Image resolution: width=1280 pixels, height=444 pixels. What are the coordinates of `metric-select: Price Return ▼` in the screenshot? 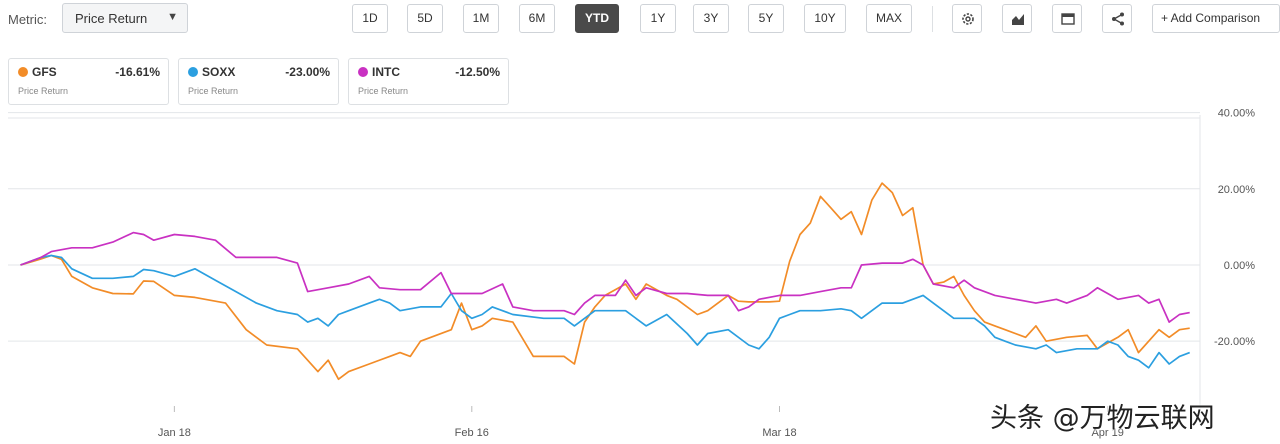 It's located at (125, 18).